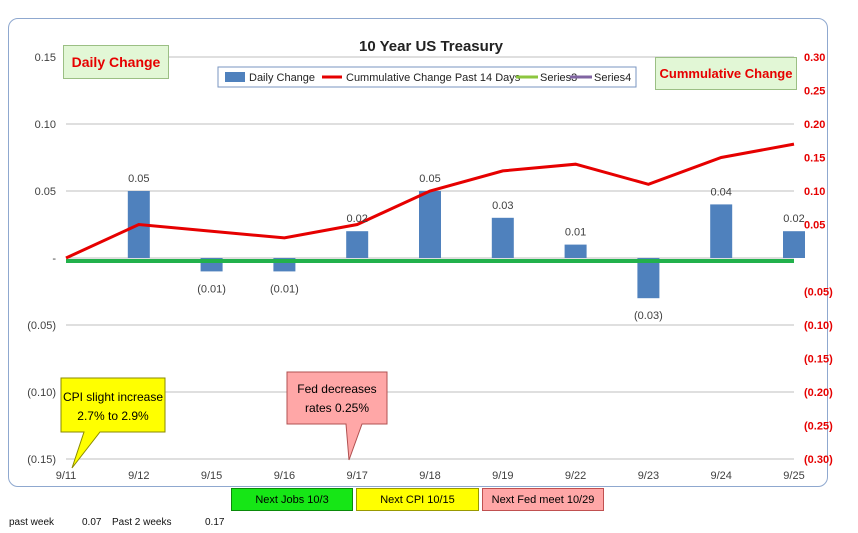 Image resolution: width=858 pixels, height=533 pixels. I want to click on legend-label: Series3, so click(558, 78).